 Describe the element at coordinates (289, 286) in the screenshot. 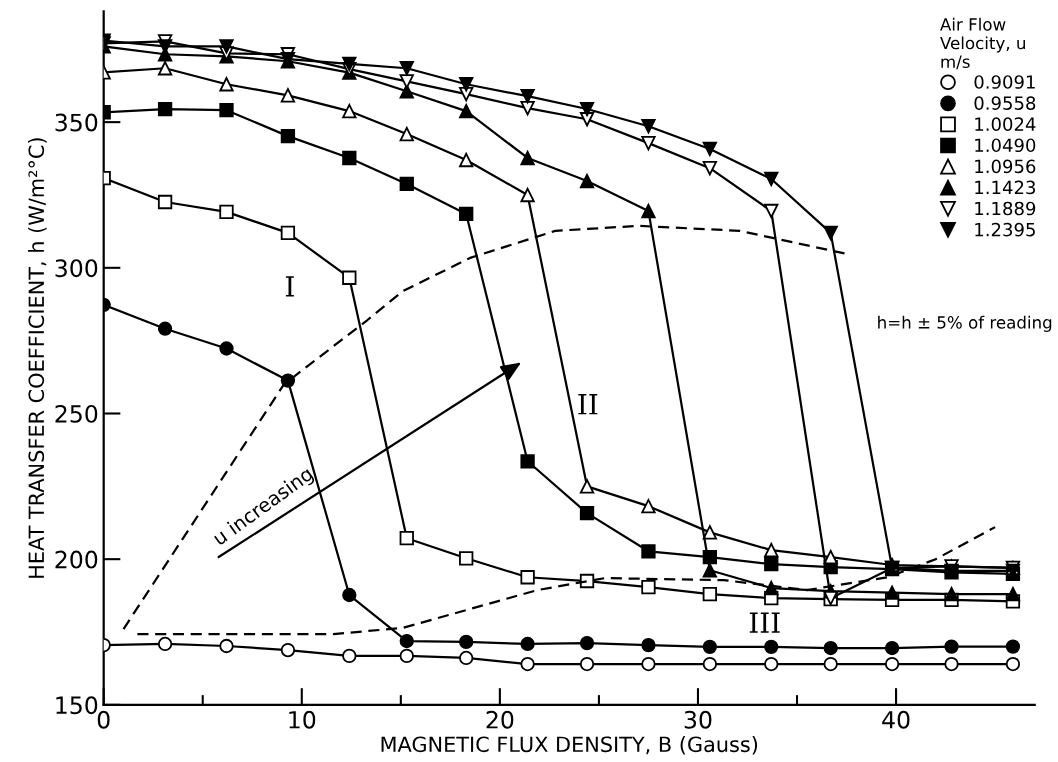

I see `annotation: I` at that location.